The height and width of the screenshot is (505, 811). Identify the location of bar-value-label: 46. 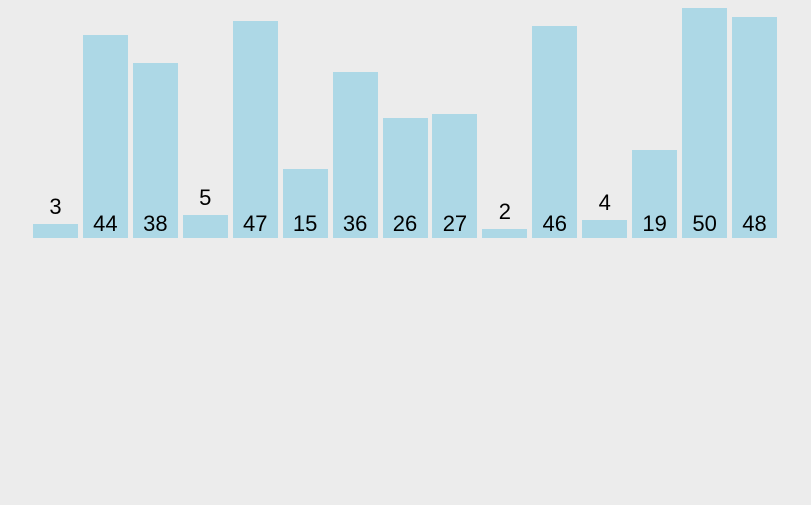
(555, 223).